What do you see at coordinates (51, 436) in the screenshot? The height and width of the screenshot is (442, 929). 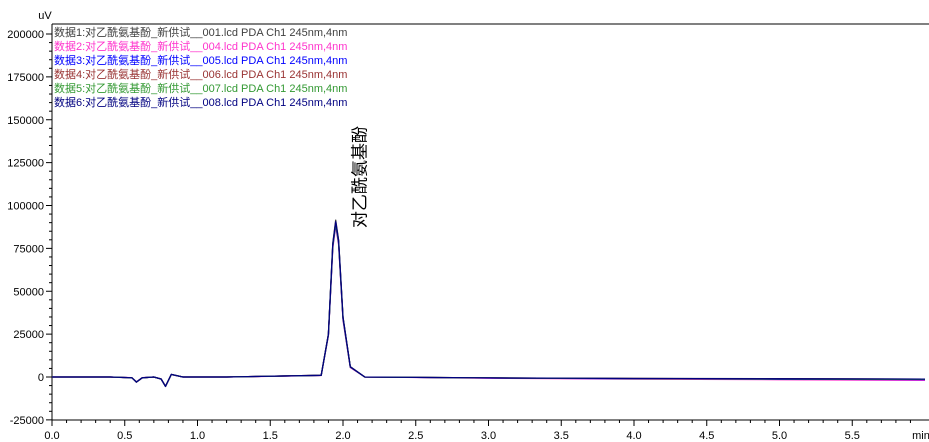 I see `x-tick-label: 0.0` at bounding box center [51, 436].